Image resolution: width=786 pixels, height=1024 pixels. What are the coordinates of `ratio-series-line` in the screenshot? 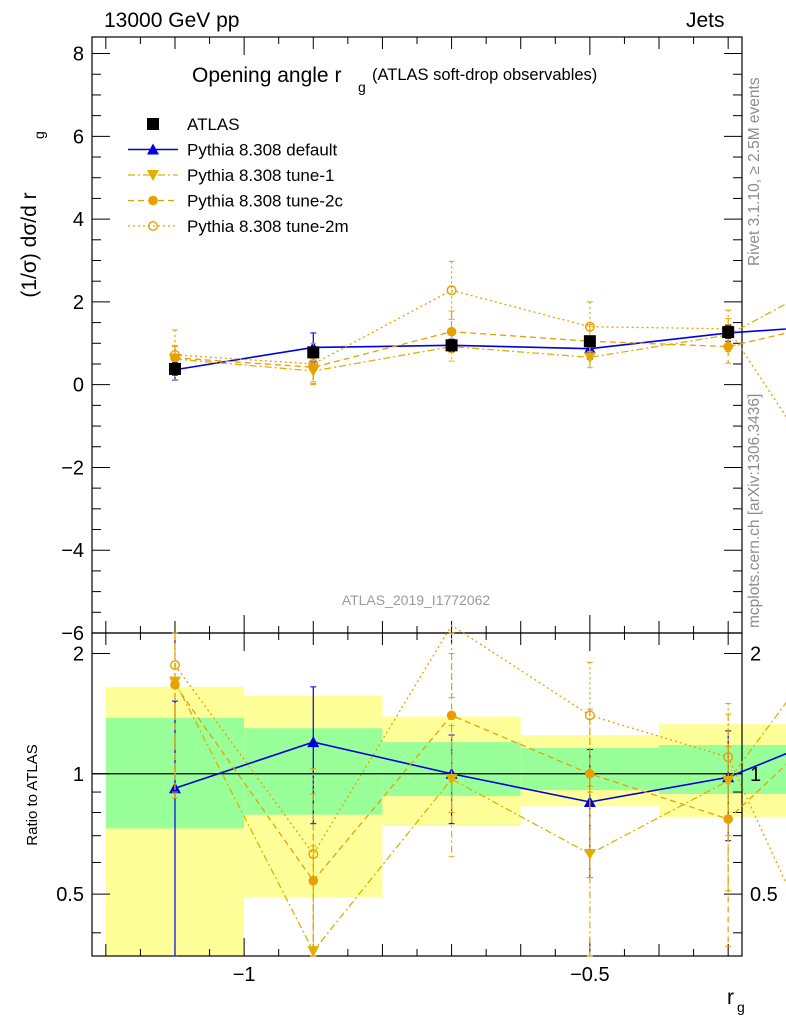 It's located at (480, 772).